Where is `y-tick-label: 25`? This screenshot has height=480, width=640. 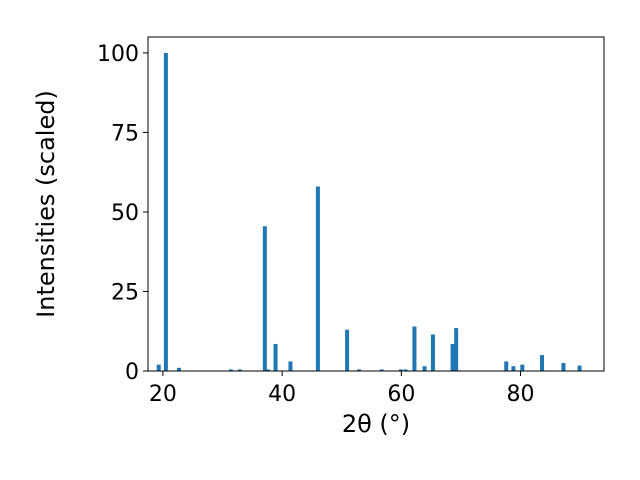
y-tick-label: 25 is located at coordinates (125, 292).